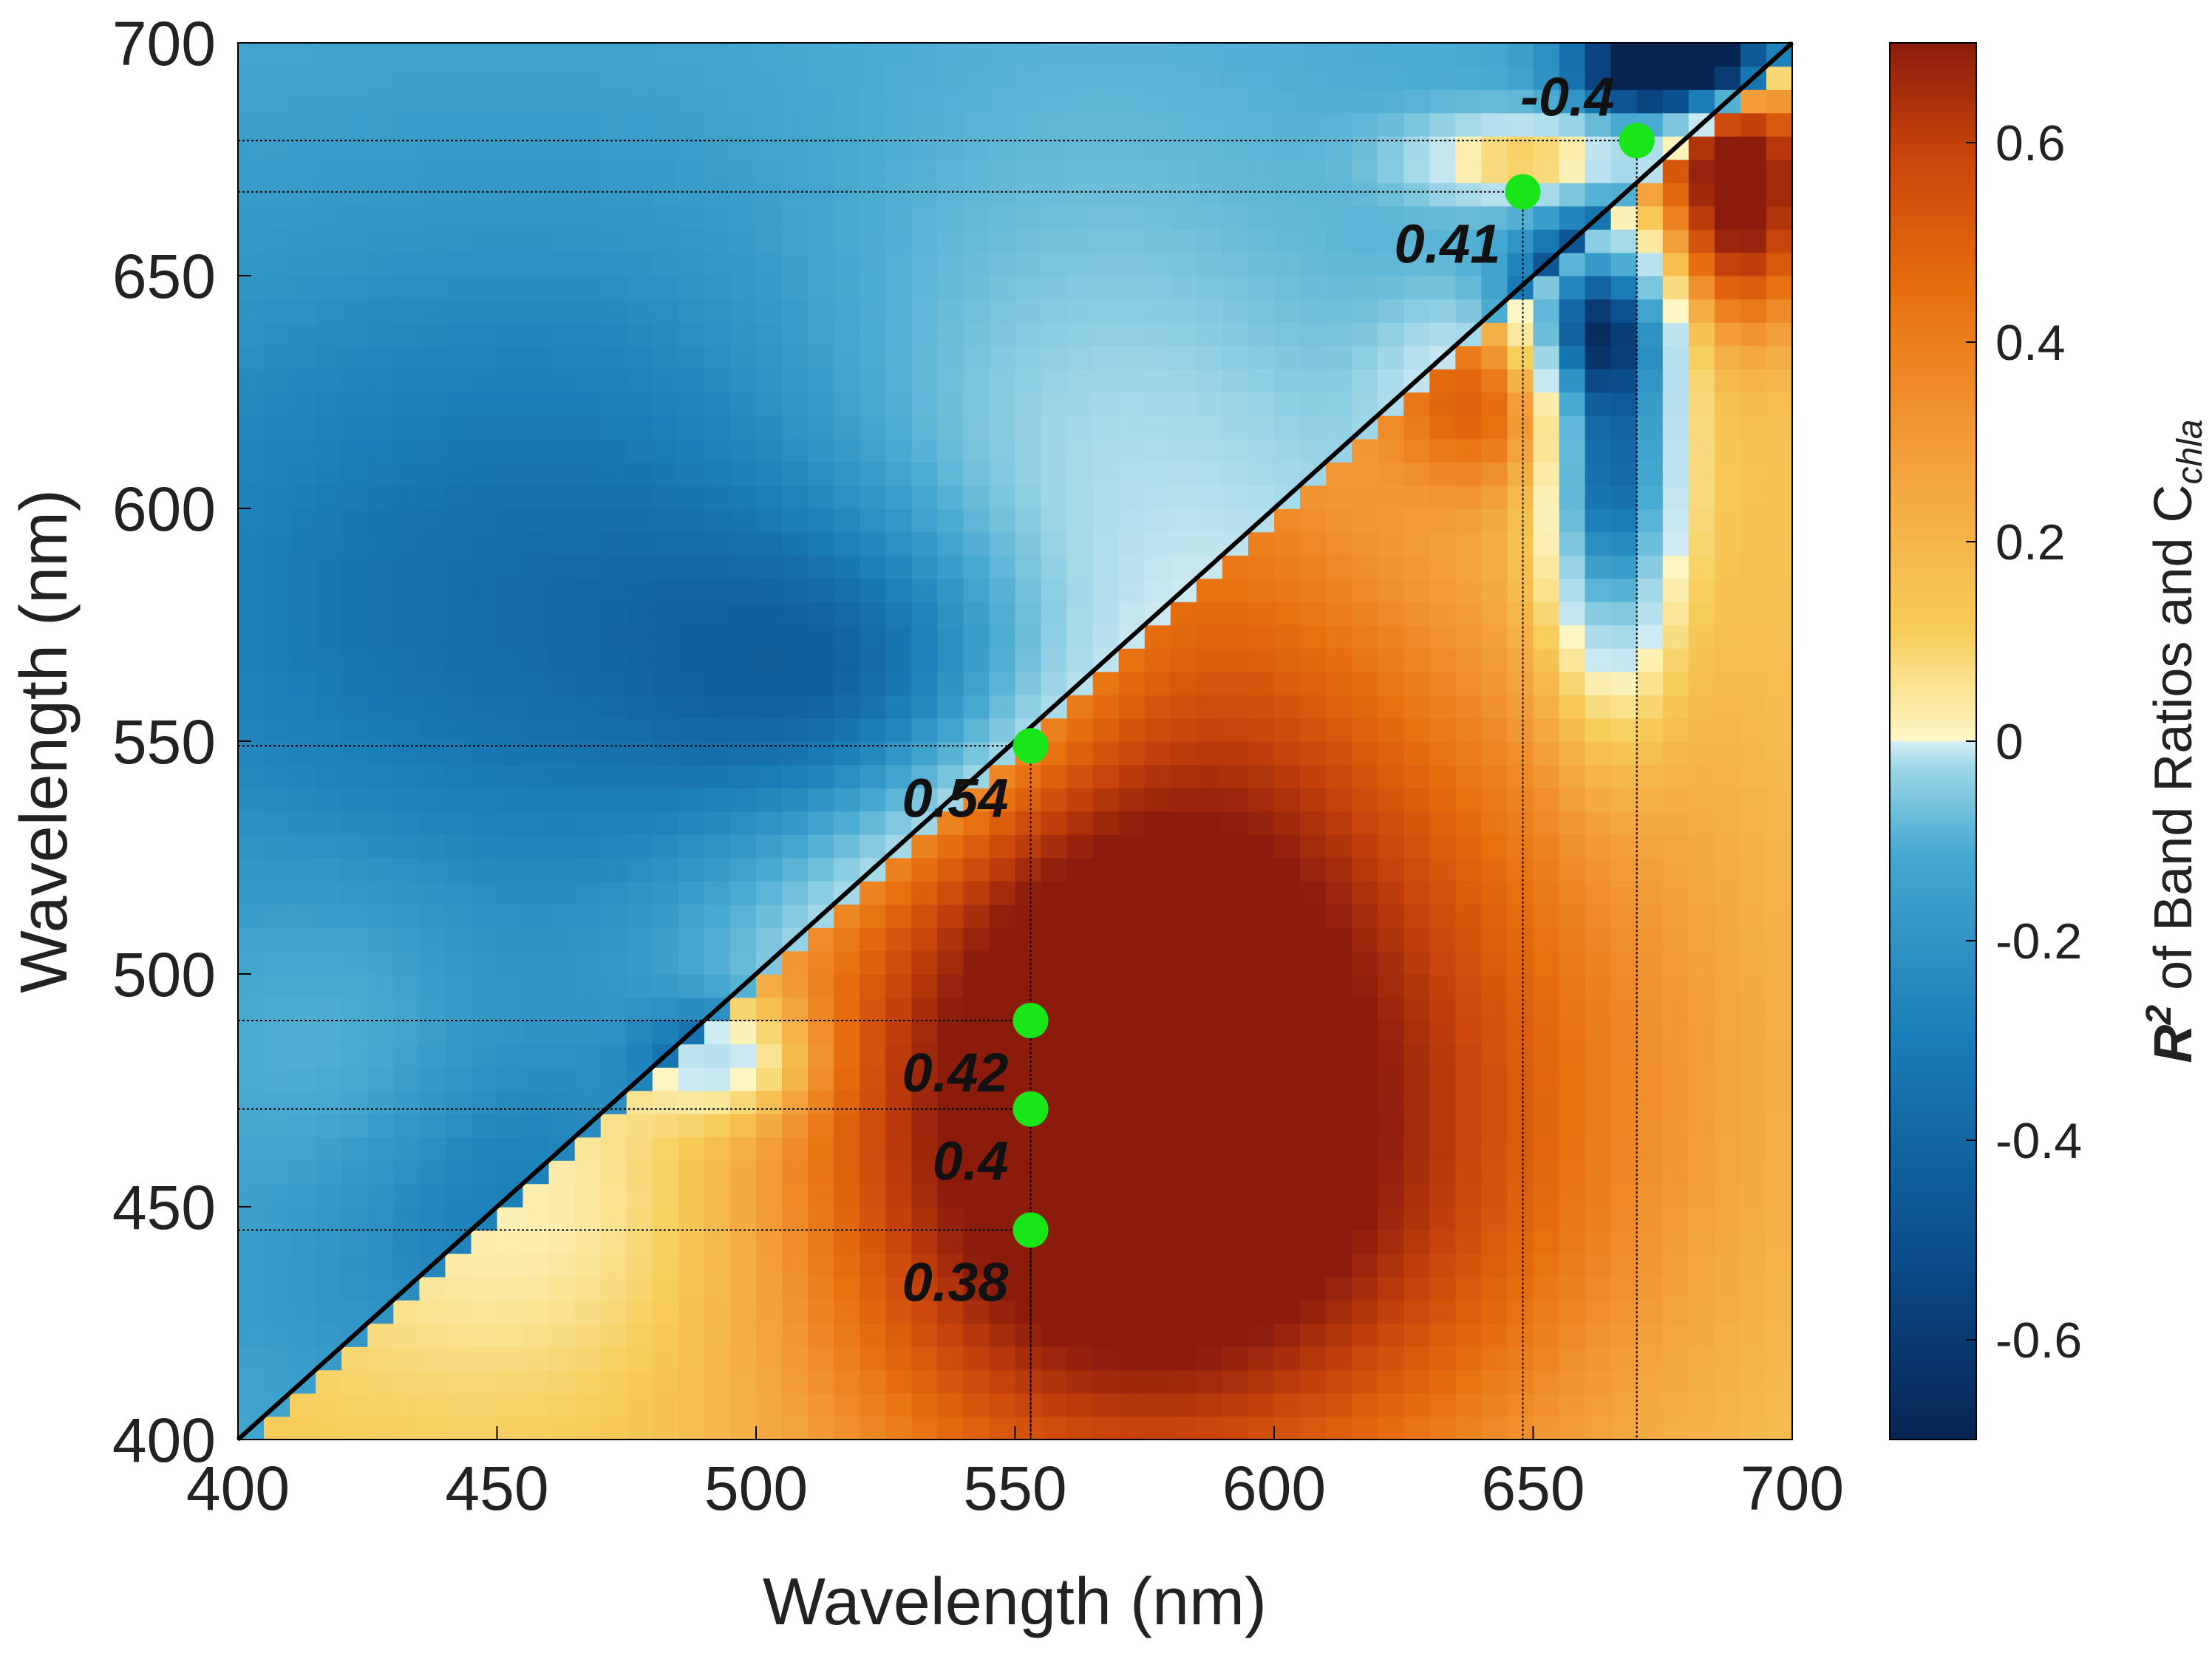  Describe the element at coordinates (496, 1488) in the screenshot. I see `x-tick-label: 450` at that location.